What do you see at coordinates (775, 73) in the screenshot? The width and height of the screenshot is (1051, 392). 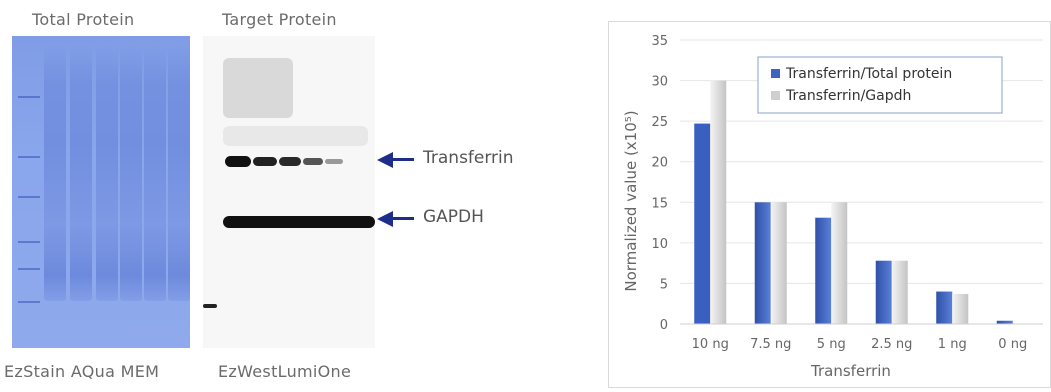 I see `legend-swatch-total-protein` at bounding box center [775, 73].